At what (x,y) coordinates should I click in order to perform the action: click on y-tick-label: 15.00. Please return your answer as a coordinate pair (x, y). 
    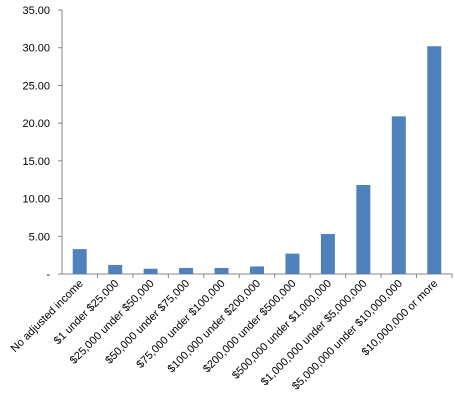
    Looking at the image, I should click on (36, 162).